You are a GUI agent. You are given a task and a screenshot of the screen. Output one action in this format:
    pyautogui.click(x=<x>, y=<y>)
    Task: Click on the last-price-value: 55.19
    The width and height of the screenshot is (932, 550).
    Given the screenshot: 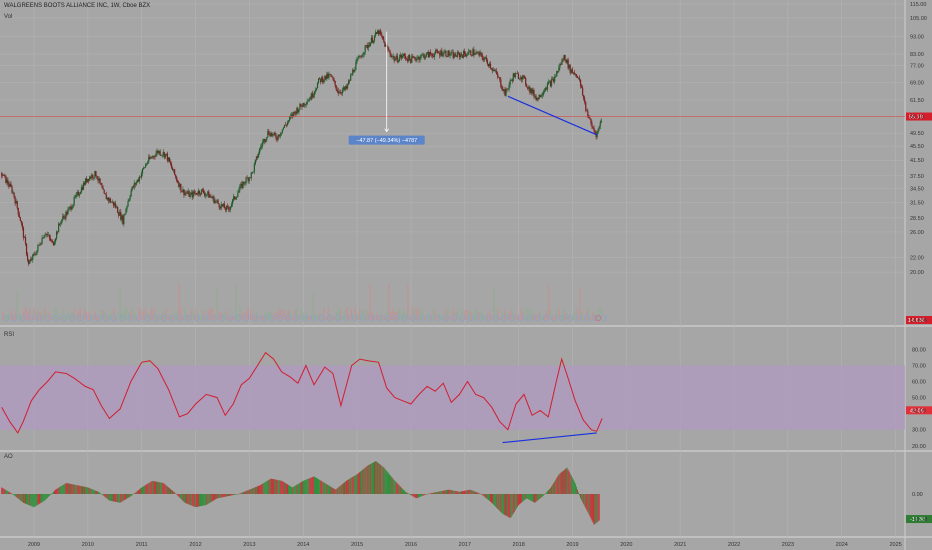 What is the action you would take?
    pyautogui.click(x=916, y=118)
    